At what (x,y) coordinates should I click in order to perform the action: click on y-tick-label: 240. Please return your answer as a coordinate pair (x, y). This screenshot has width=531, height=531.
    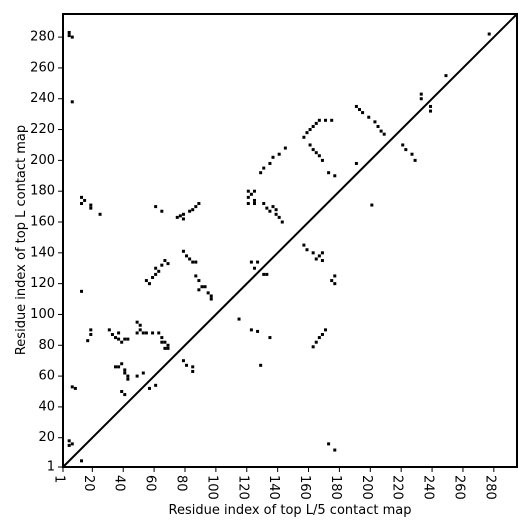
    Looking at the image, I should click on (42, 98).